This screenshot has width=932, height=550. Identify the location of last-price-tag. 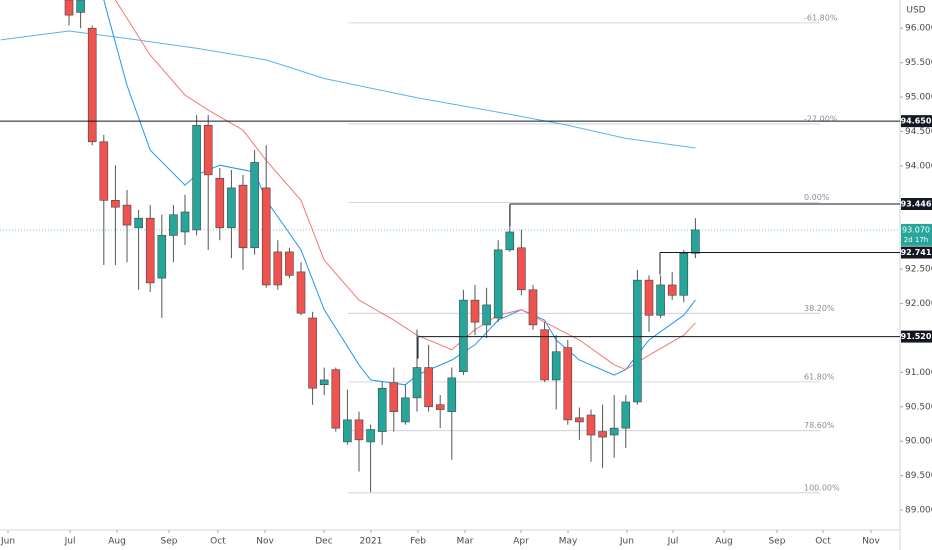
(916, 234).